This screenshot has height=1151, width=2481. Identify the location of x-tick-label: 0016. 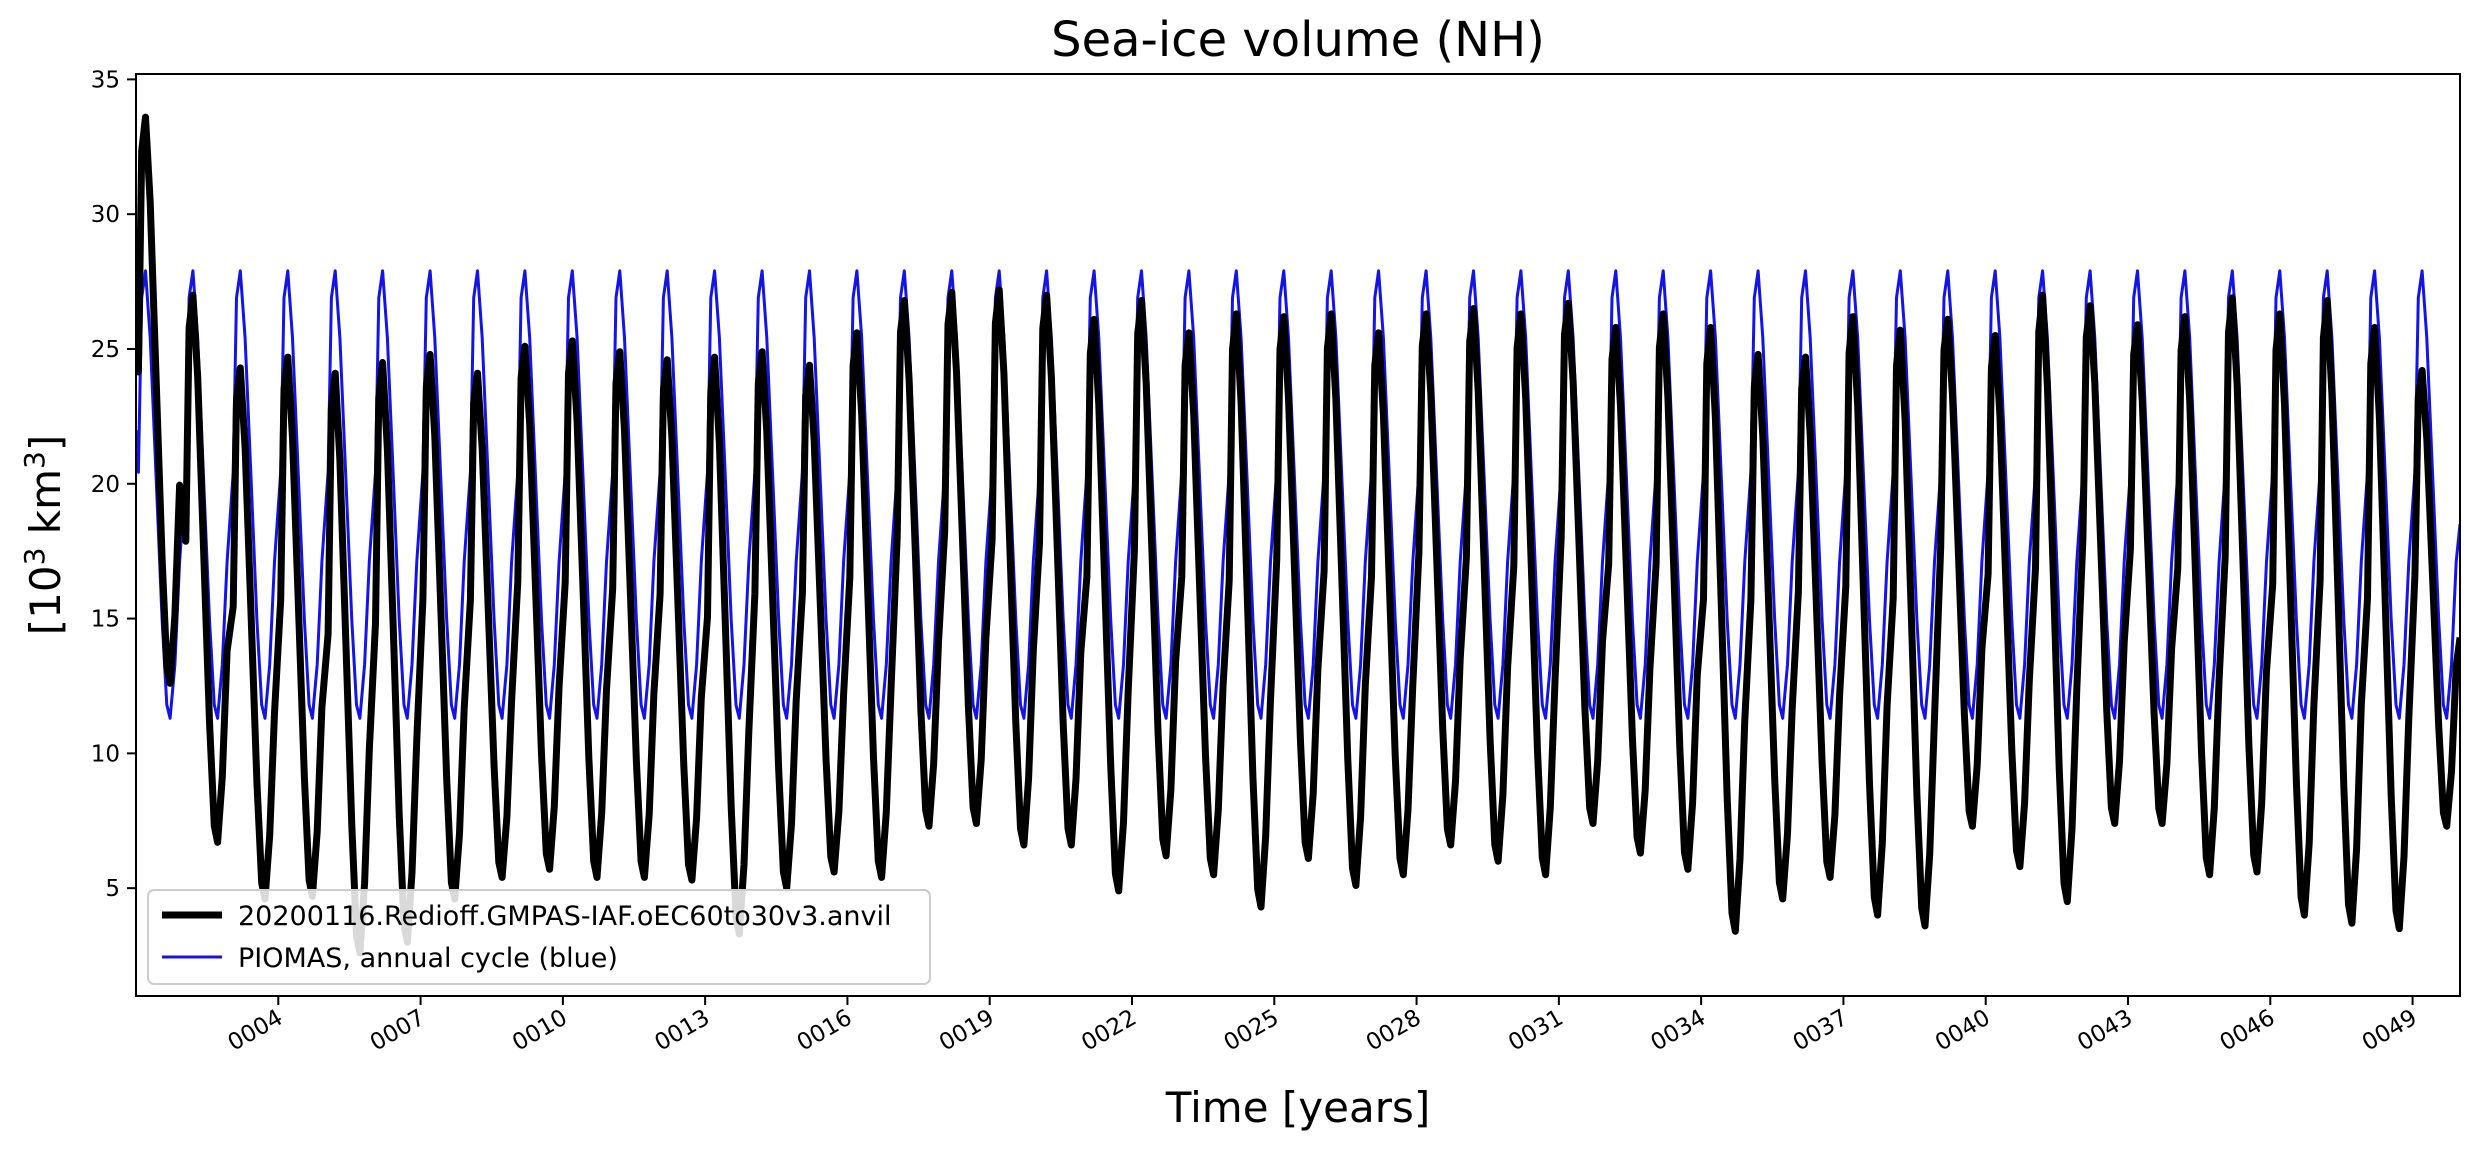
(825, 1031).